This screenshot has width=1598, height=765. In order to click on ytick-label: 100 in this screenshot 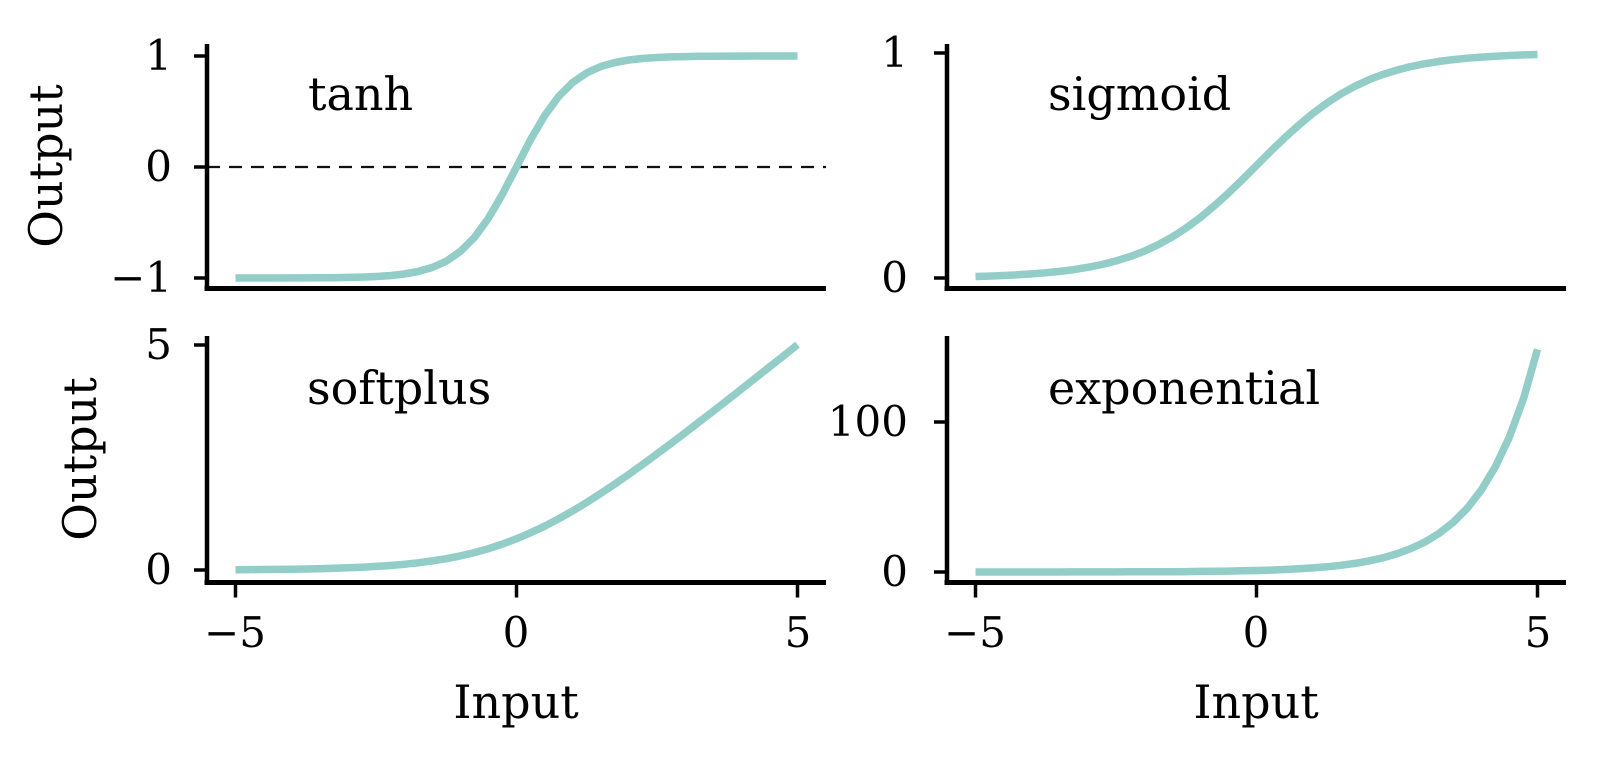, I will do `click(867, 421)`.